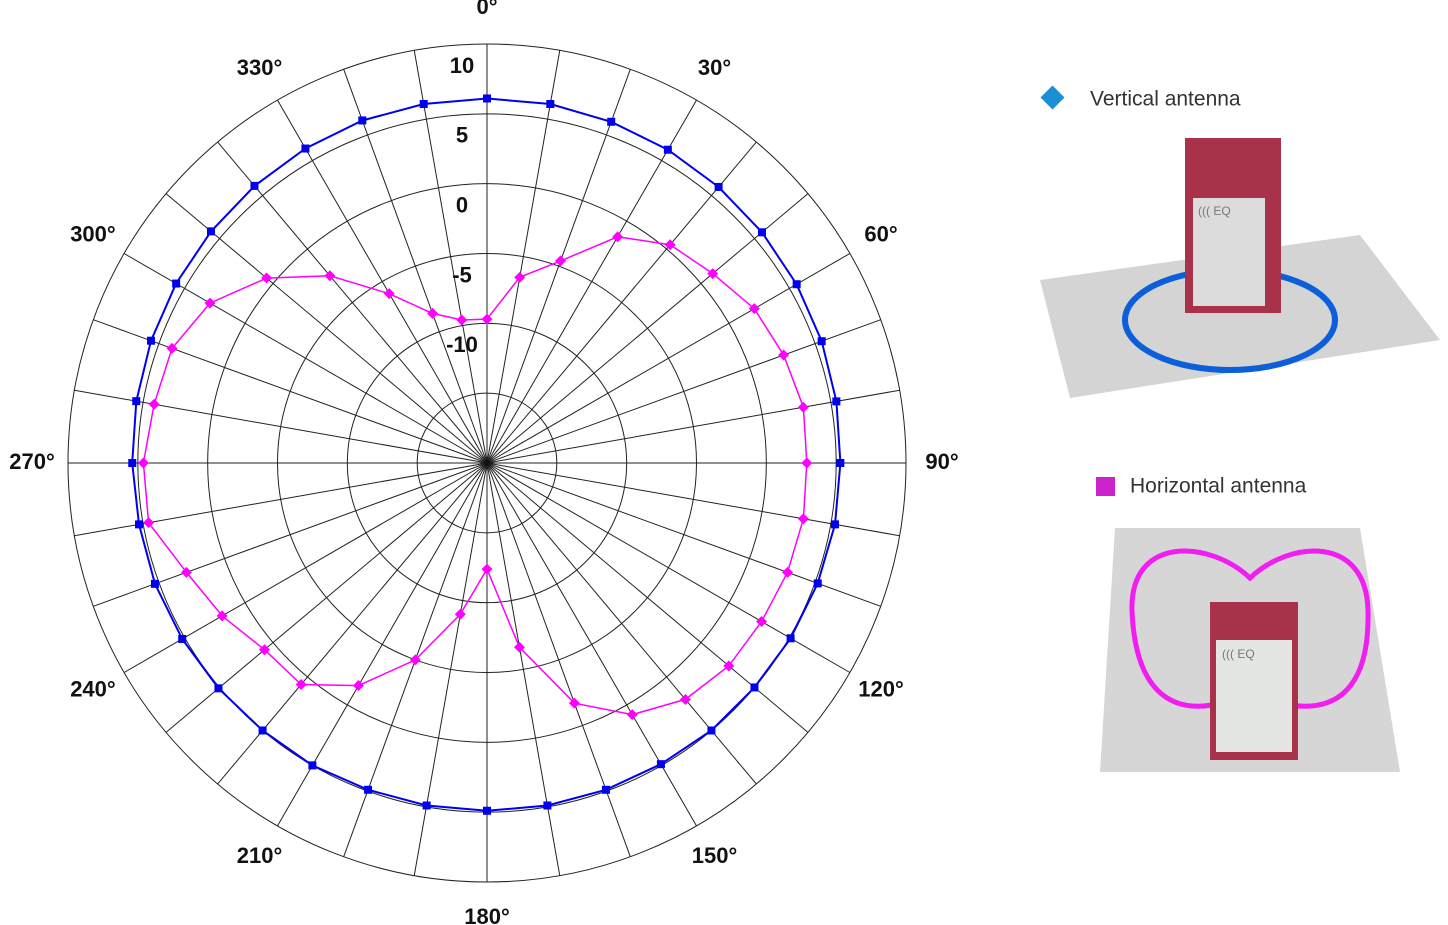 The image size is (1448, 925). Describe the element at coordinates (462, 204) in the screenshot. I see `r-tick-label: 0` at that location.